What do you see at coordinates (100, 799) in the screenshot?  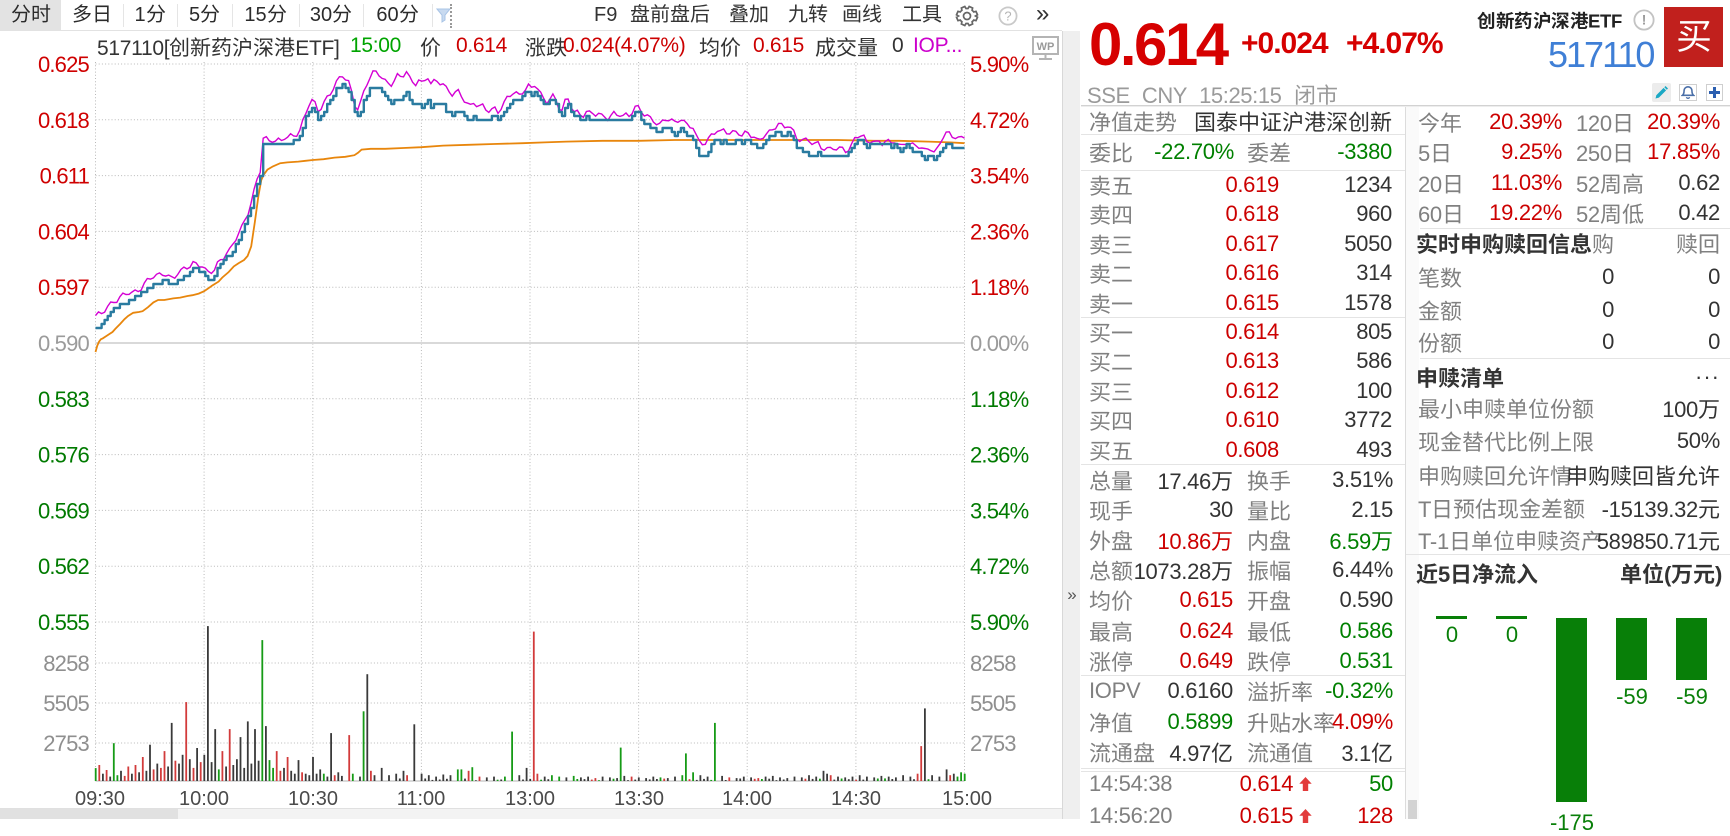 I see `svg-text: 09:30` at bounding box center [100, 799].